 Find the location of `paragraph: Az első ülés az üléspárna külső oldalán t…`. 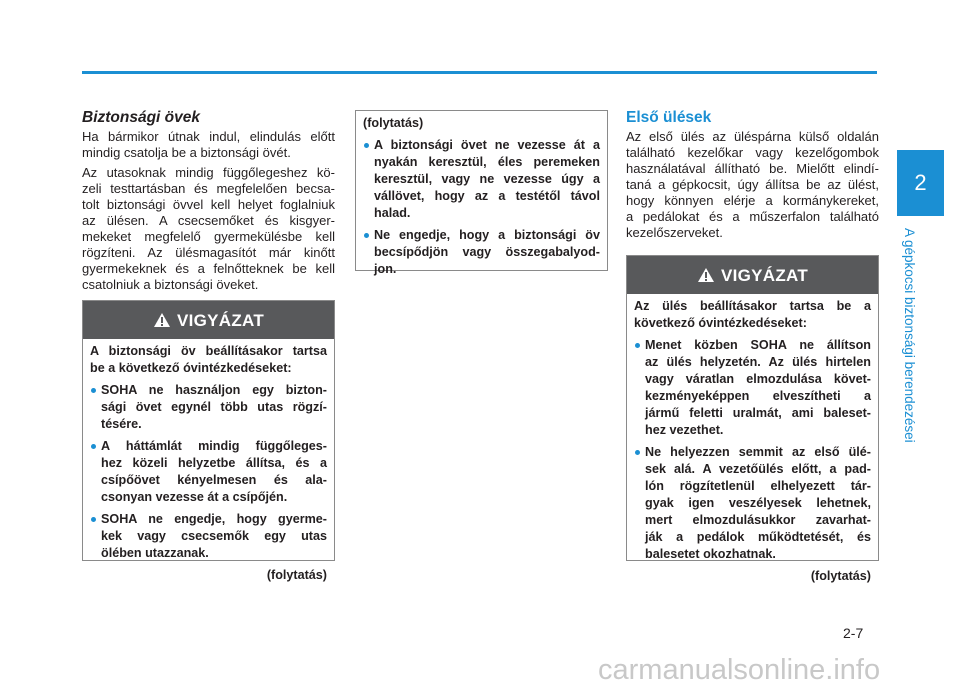

paragraph: Az első ülés az üléspárna külső oldalán t… is located at coordinates (752, 185).